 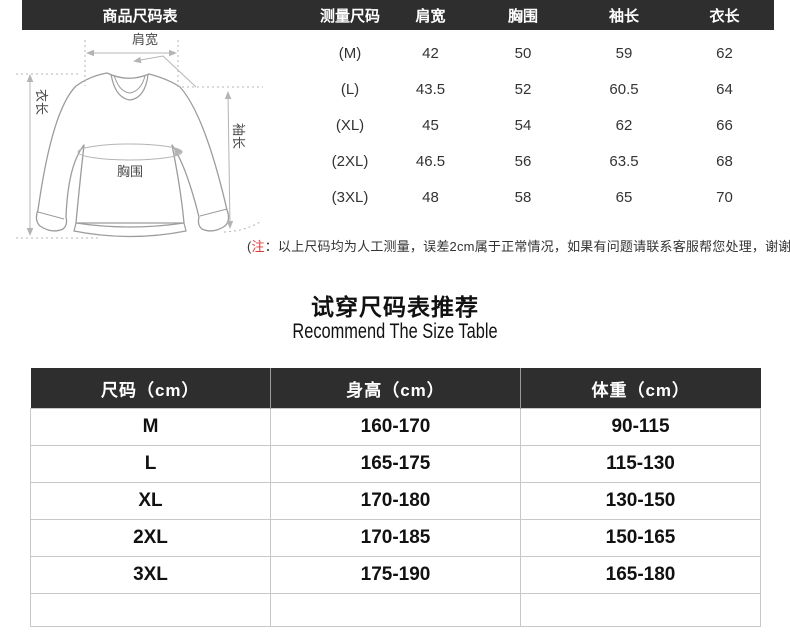 I want to click on col-header-size: 尺码（cm）, so click(x=150, y=388).